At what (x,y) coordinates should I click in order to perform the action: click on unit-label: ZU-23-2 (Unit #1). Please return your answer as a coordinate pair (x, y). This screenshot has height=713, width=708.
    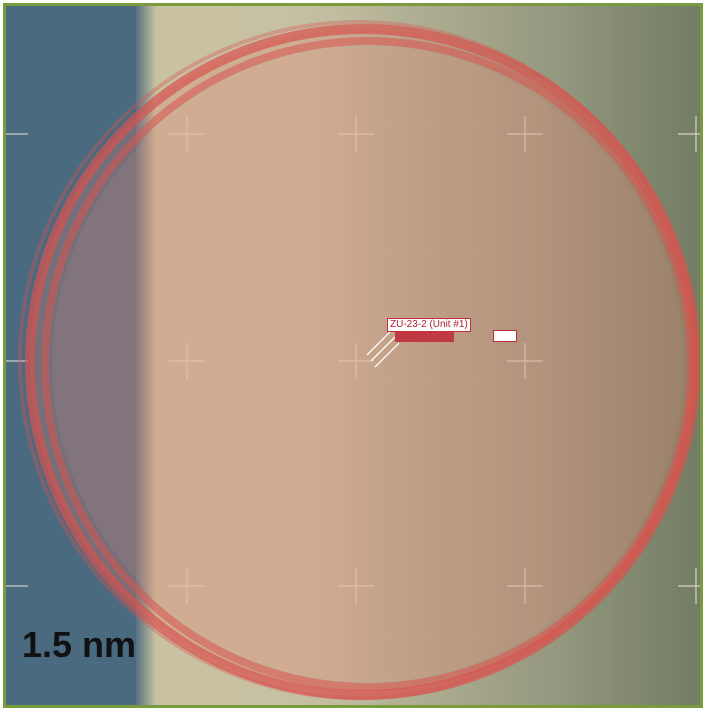
    Looking at the image, I should click on (429, 325).